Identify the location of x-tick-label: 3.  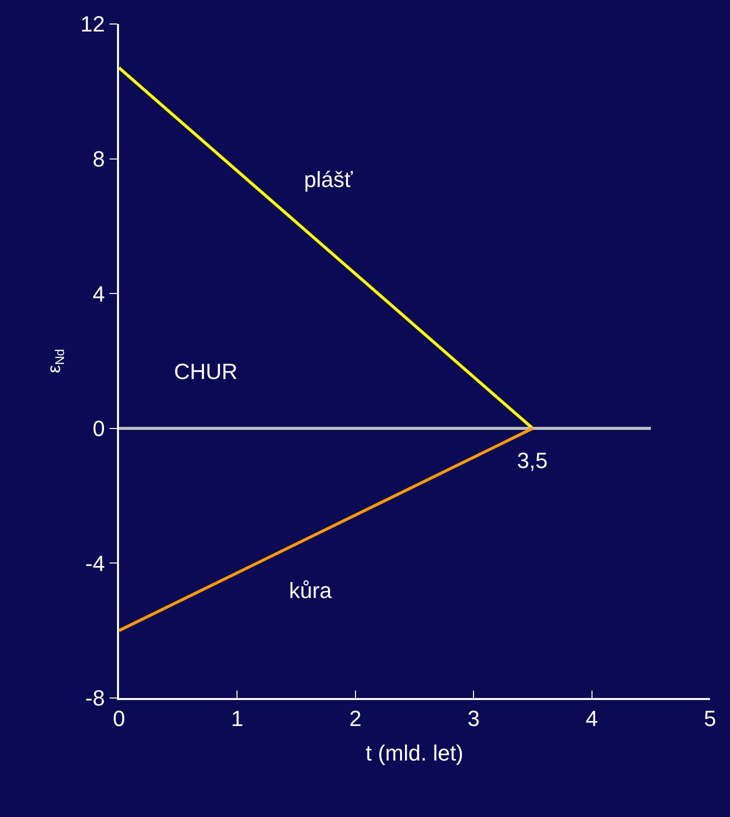
(473, 719).